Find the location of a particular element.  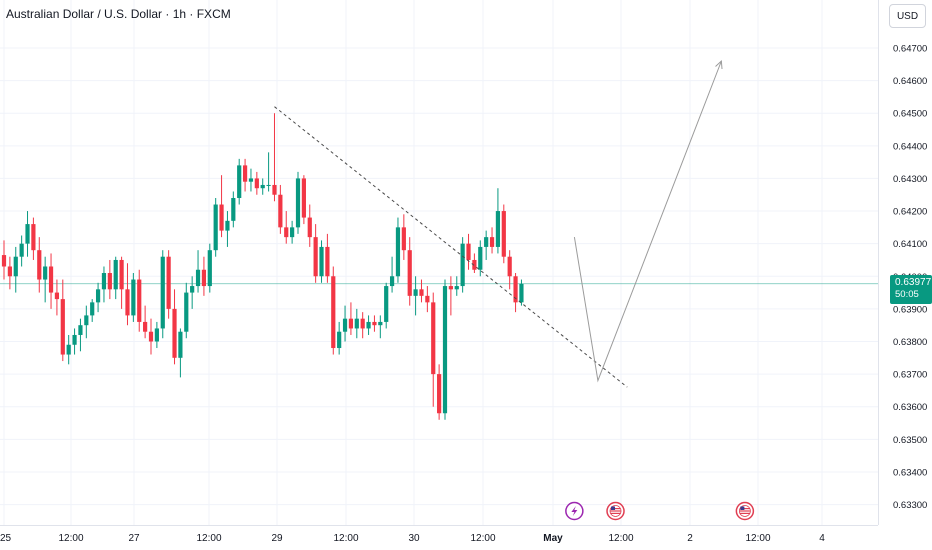

event-markers is located at coordinates (660, 511).